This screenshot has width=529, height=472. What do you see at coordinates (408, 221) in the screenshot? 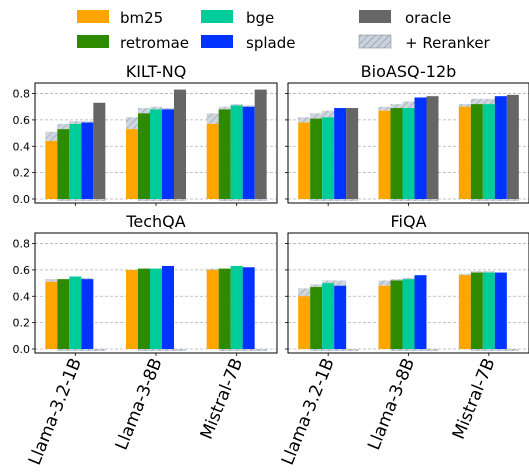
I see `panel-title: FiQA` at bounding box center [408, 221].